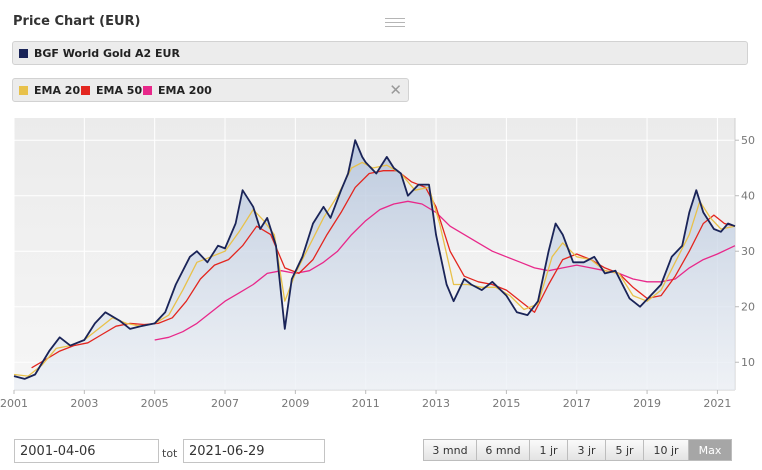 This screenshot has width=762, height=470. What do you see at coordinates (107, 53) in the screenshot?
I see `legend-label-series: BGF World Gold A2 EUR` at bounding box center [107, 53].